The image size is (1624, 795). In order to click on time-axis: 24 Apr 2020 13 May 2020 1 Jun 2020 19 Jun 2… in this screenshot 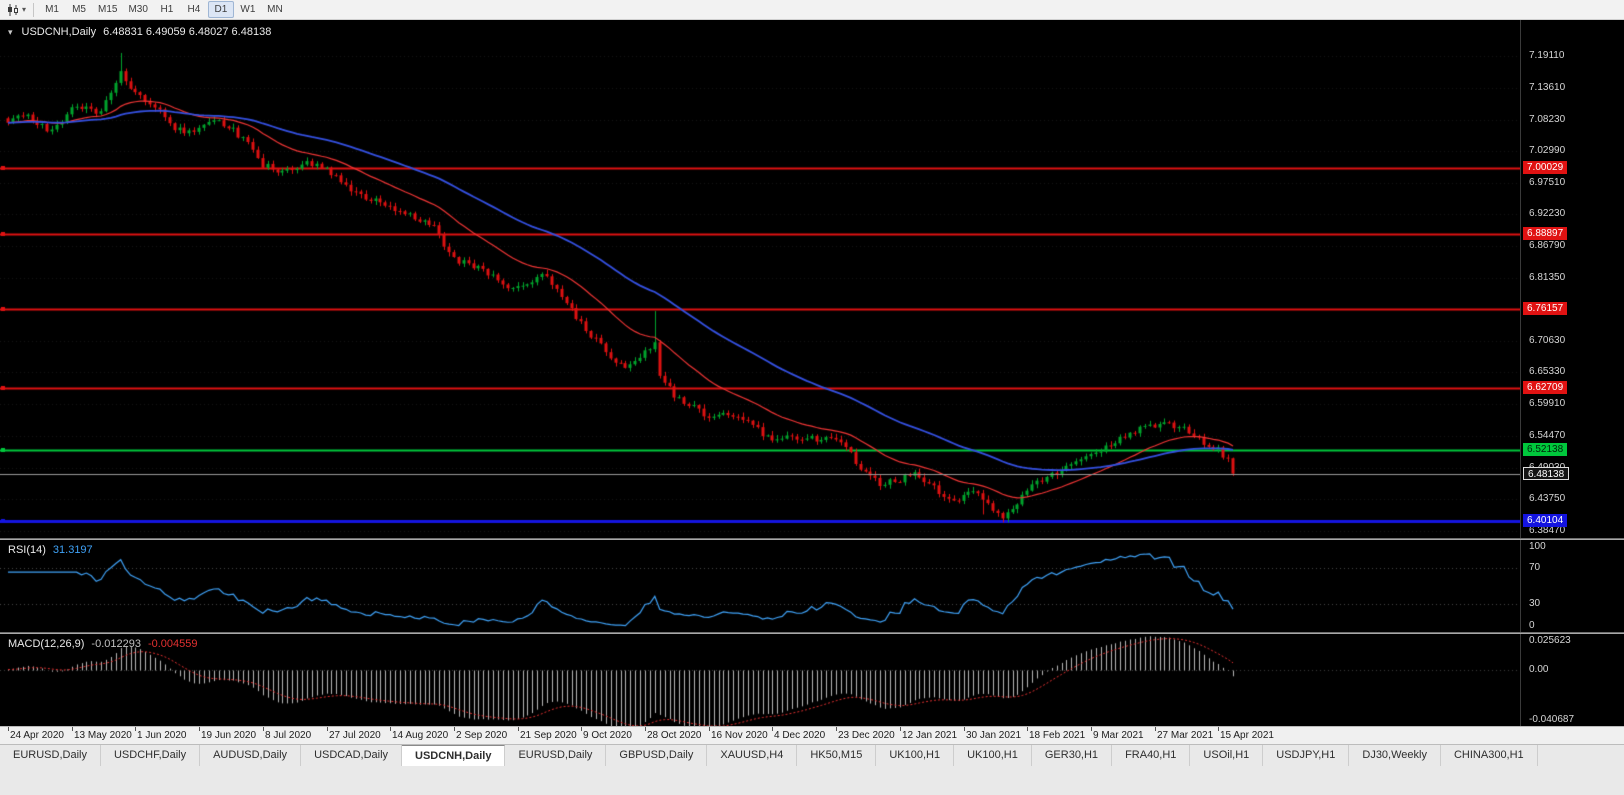, I will do `click(812, 735)`.